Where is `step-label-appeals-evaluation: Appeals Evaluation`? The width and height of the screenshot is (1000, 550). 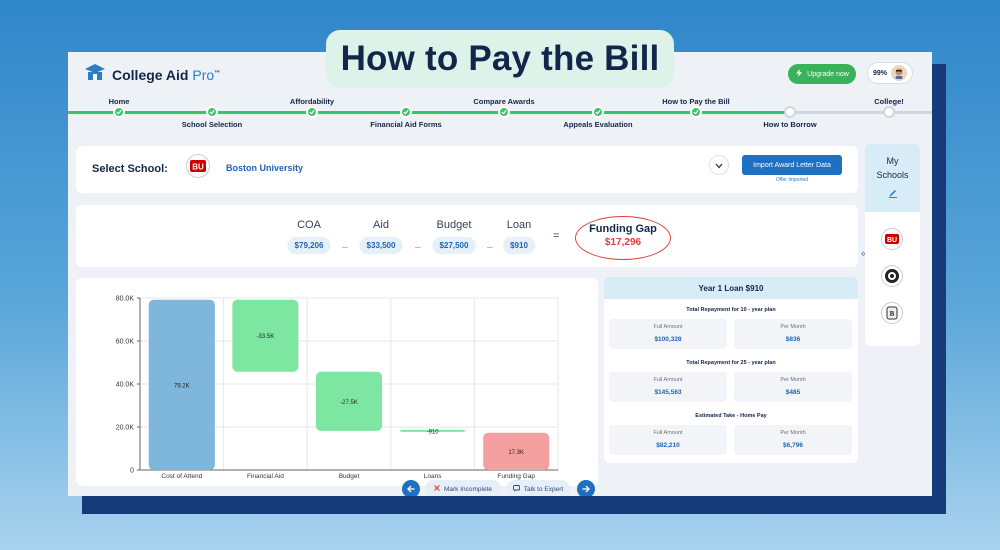
step-label-appeals-evaluation: Appeals Evaluation is located at coordinates (598, 124).